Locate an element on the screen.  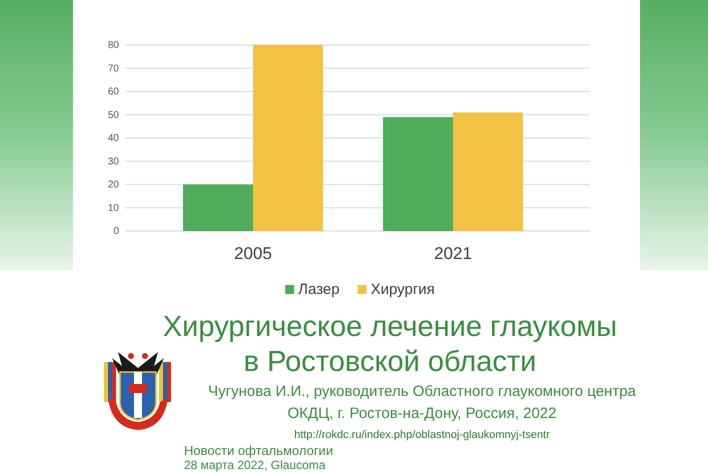
text: 28 марта 2022, Glaucoma is located at coordinates (255, 465).